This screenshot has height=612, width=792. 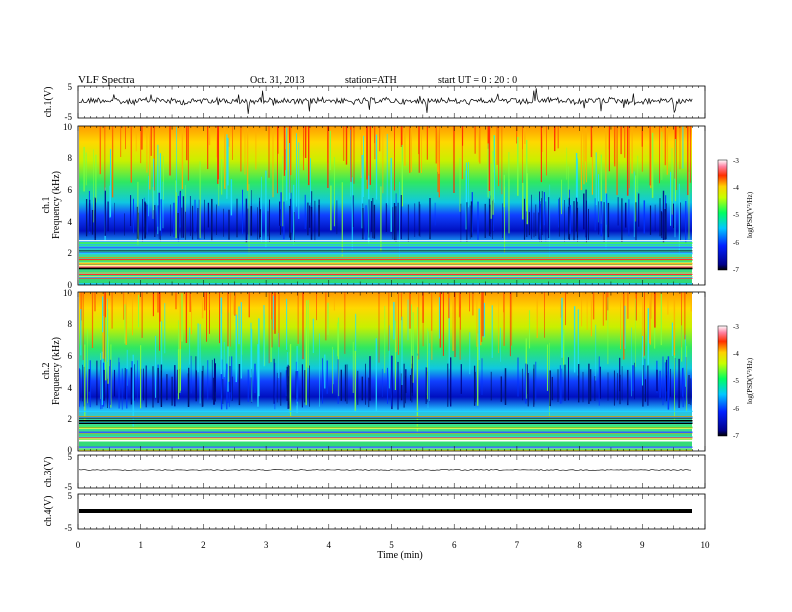 What do you see at coordinates (48, 511) in the screenshot?
I see `ch4-waveform-ylabel: ch.4(V)` at bounding box center [48, 511].